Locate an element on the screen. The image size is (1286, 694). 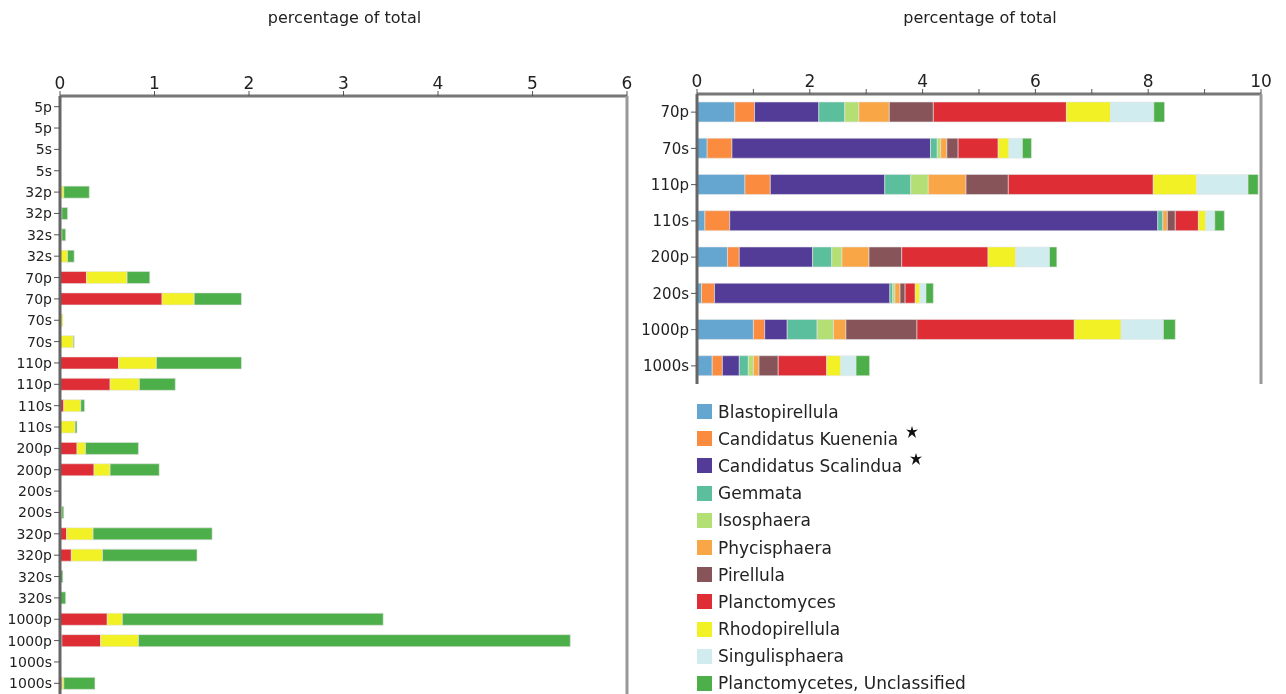
legend-label: Planctomycetes, Unclassified is located at coordinates (842, 683).